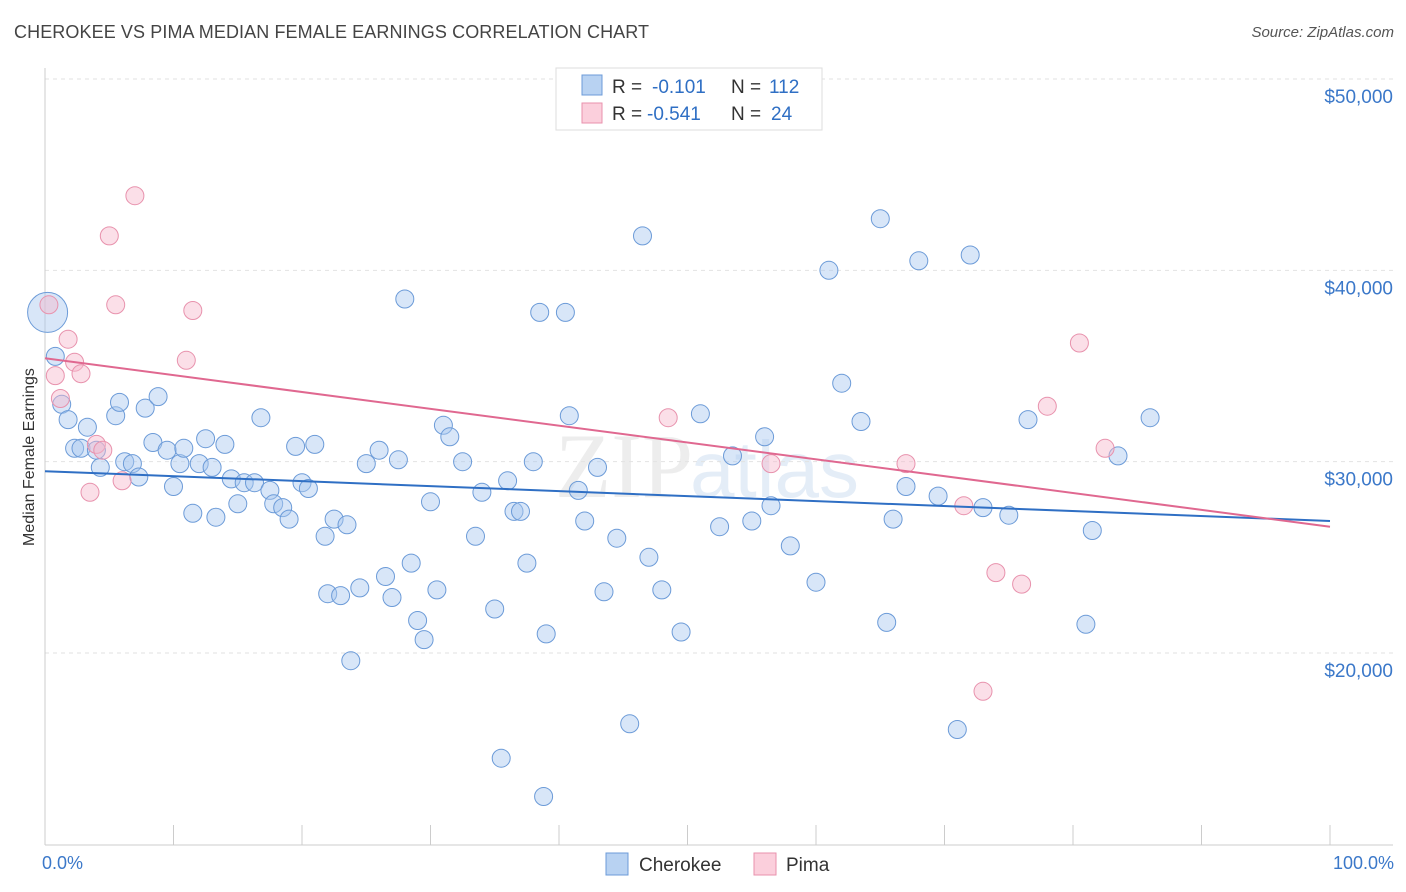 The image size is (1406, 892). Describe the element at coordinates (592, 113) in the screenshot. I see `legend-swatch-pima` at that location.